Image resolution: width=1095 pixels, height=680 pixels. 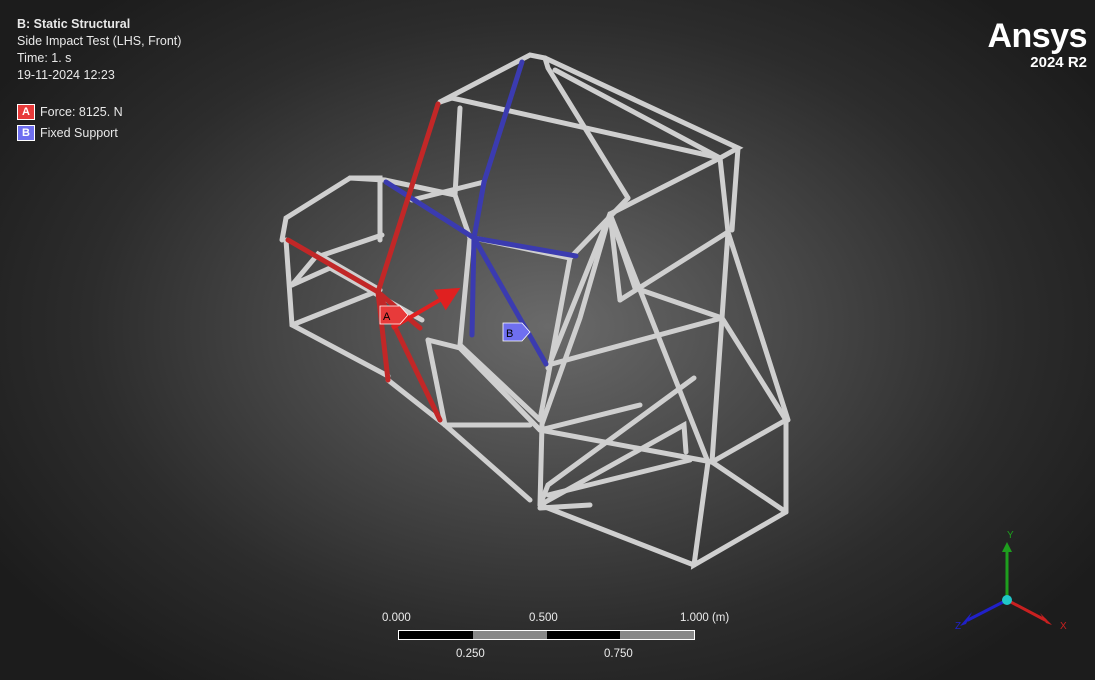 I want to click on legend-label-support: Fixed Support, so click(x=79, y=132).